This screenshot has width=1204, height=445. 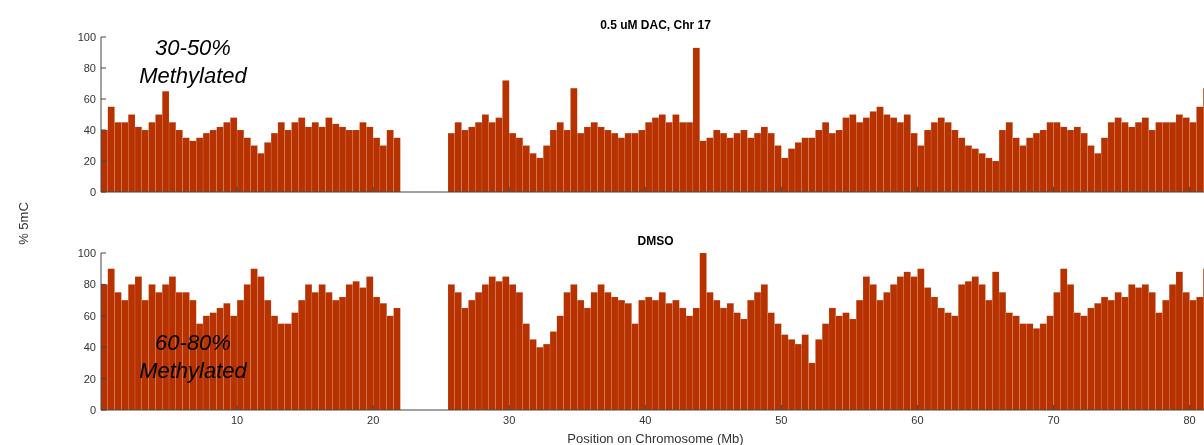 I want to click on x-axis-title: Position on Chromosome (Mb), so click(x=655, y=438).